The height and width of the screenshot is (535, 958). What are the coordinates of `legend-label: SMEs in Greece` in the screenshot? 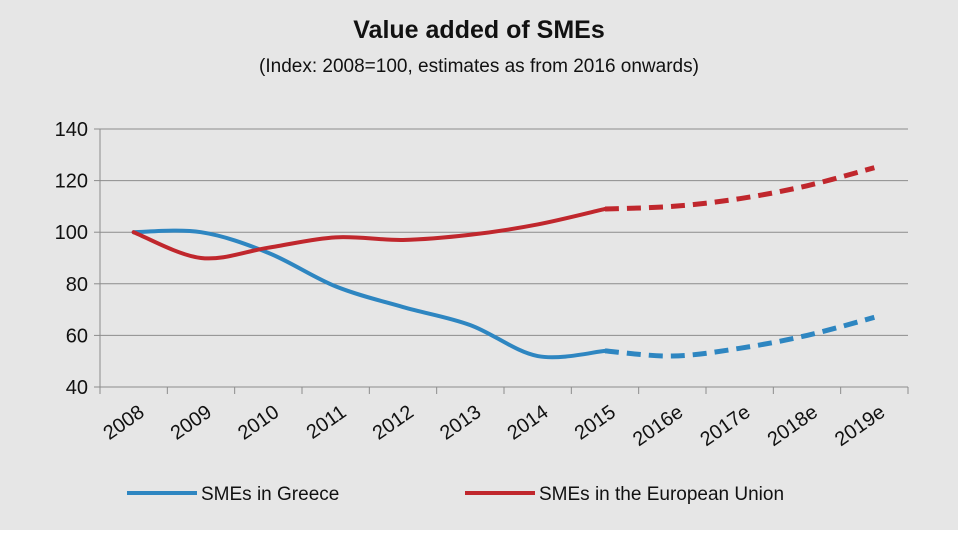 It's located at (270, 494).